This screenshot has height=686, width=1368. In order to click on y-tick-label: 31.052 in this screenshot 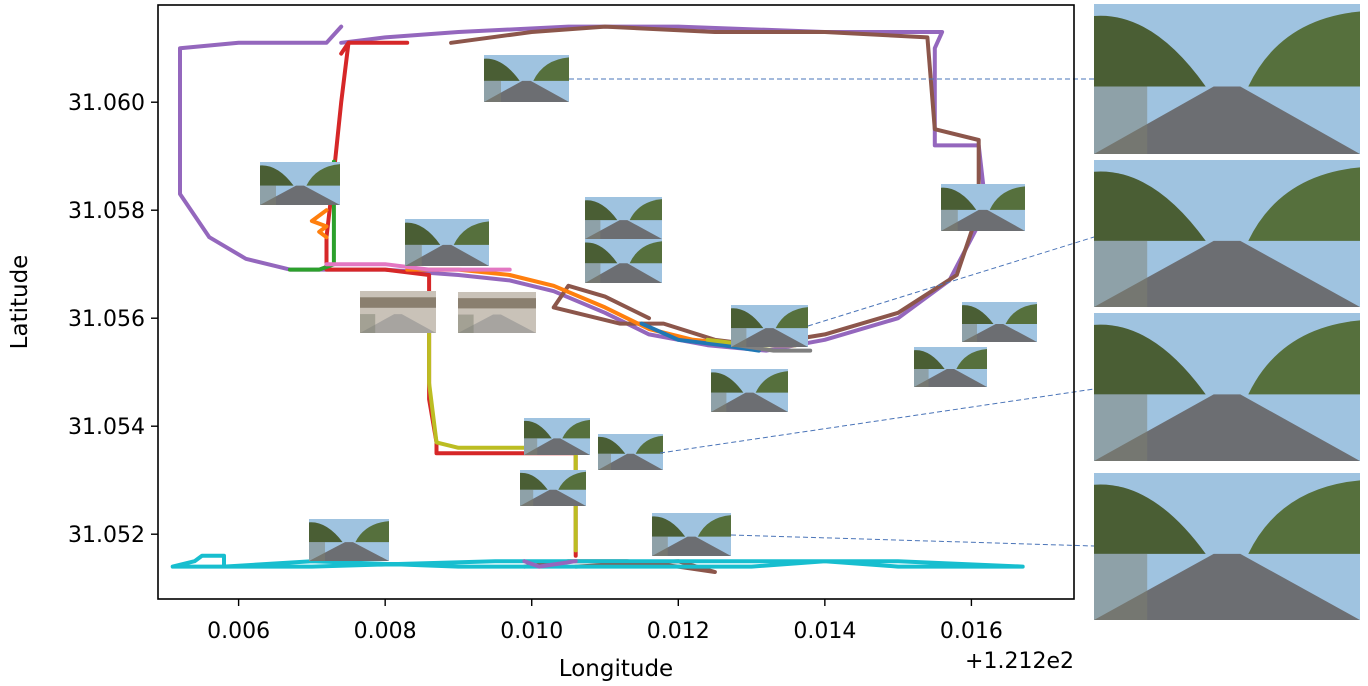, I will do `click(106, 535)`.